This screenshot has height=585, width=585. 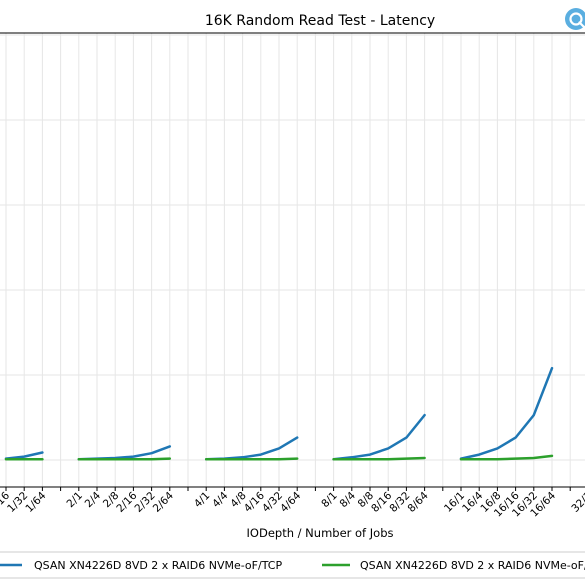 I want to click on x-tick-label: 4/64, so click(x=290, y=501).